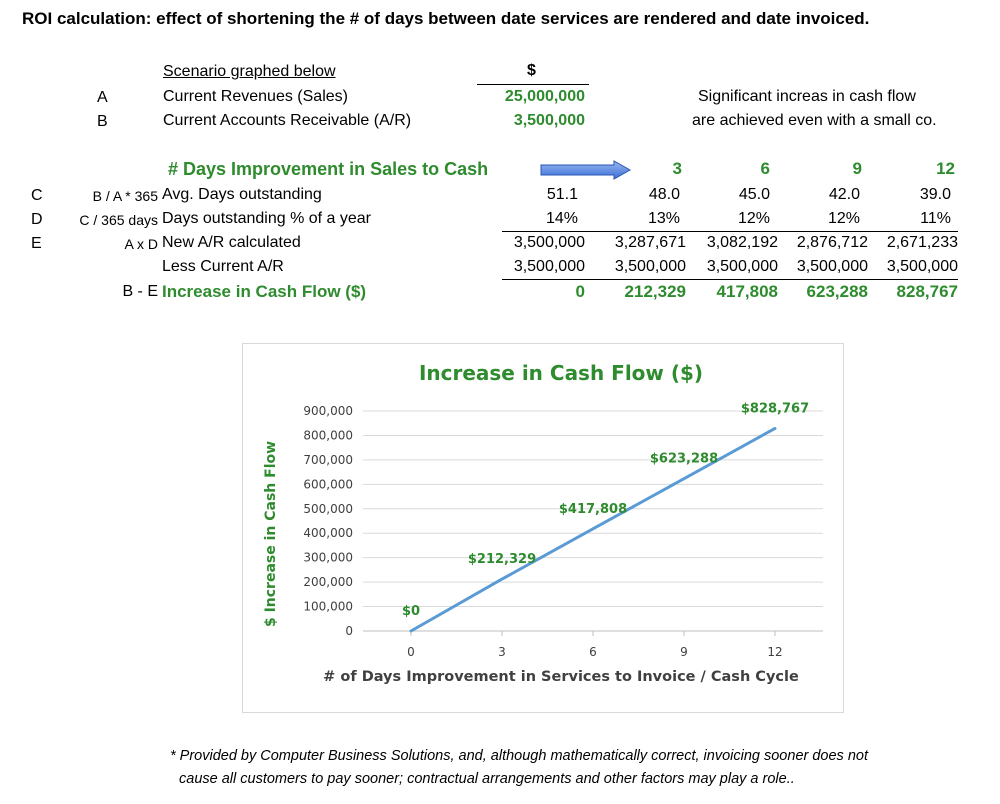  I want to click on chart-title: Increase in Cash Flow ($), so click(561, 373).